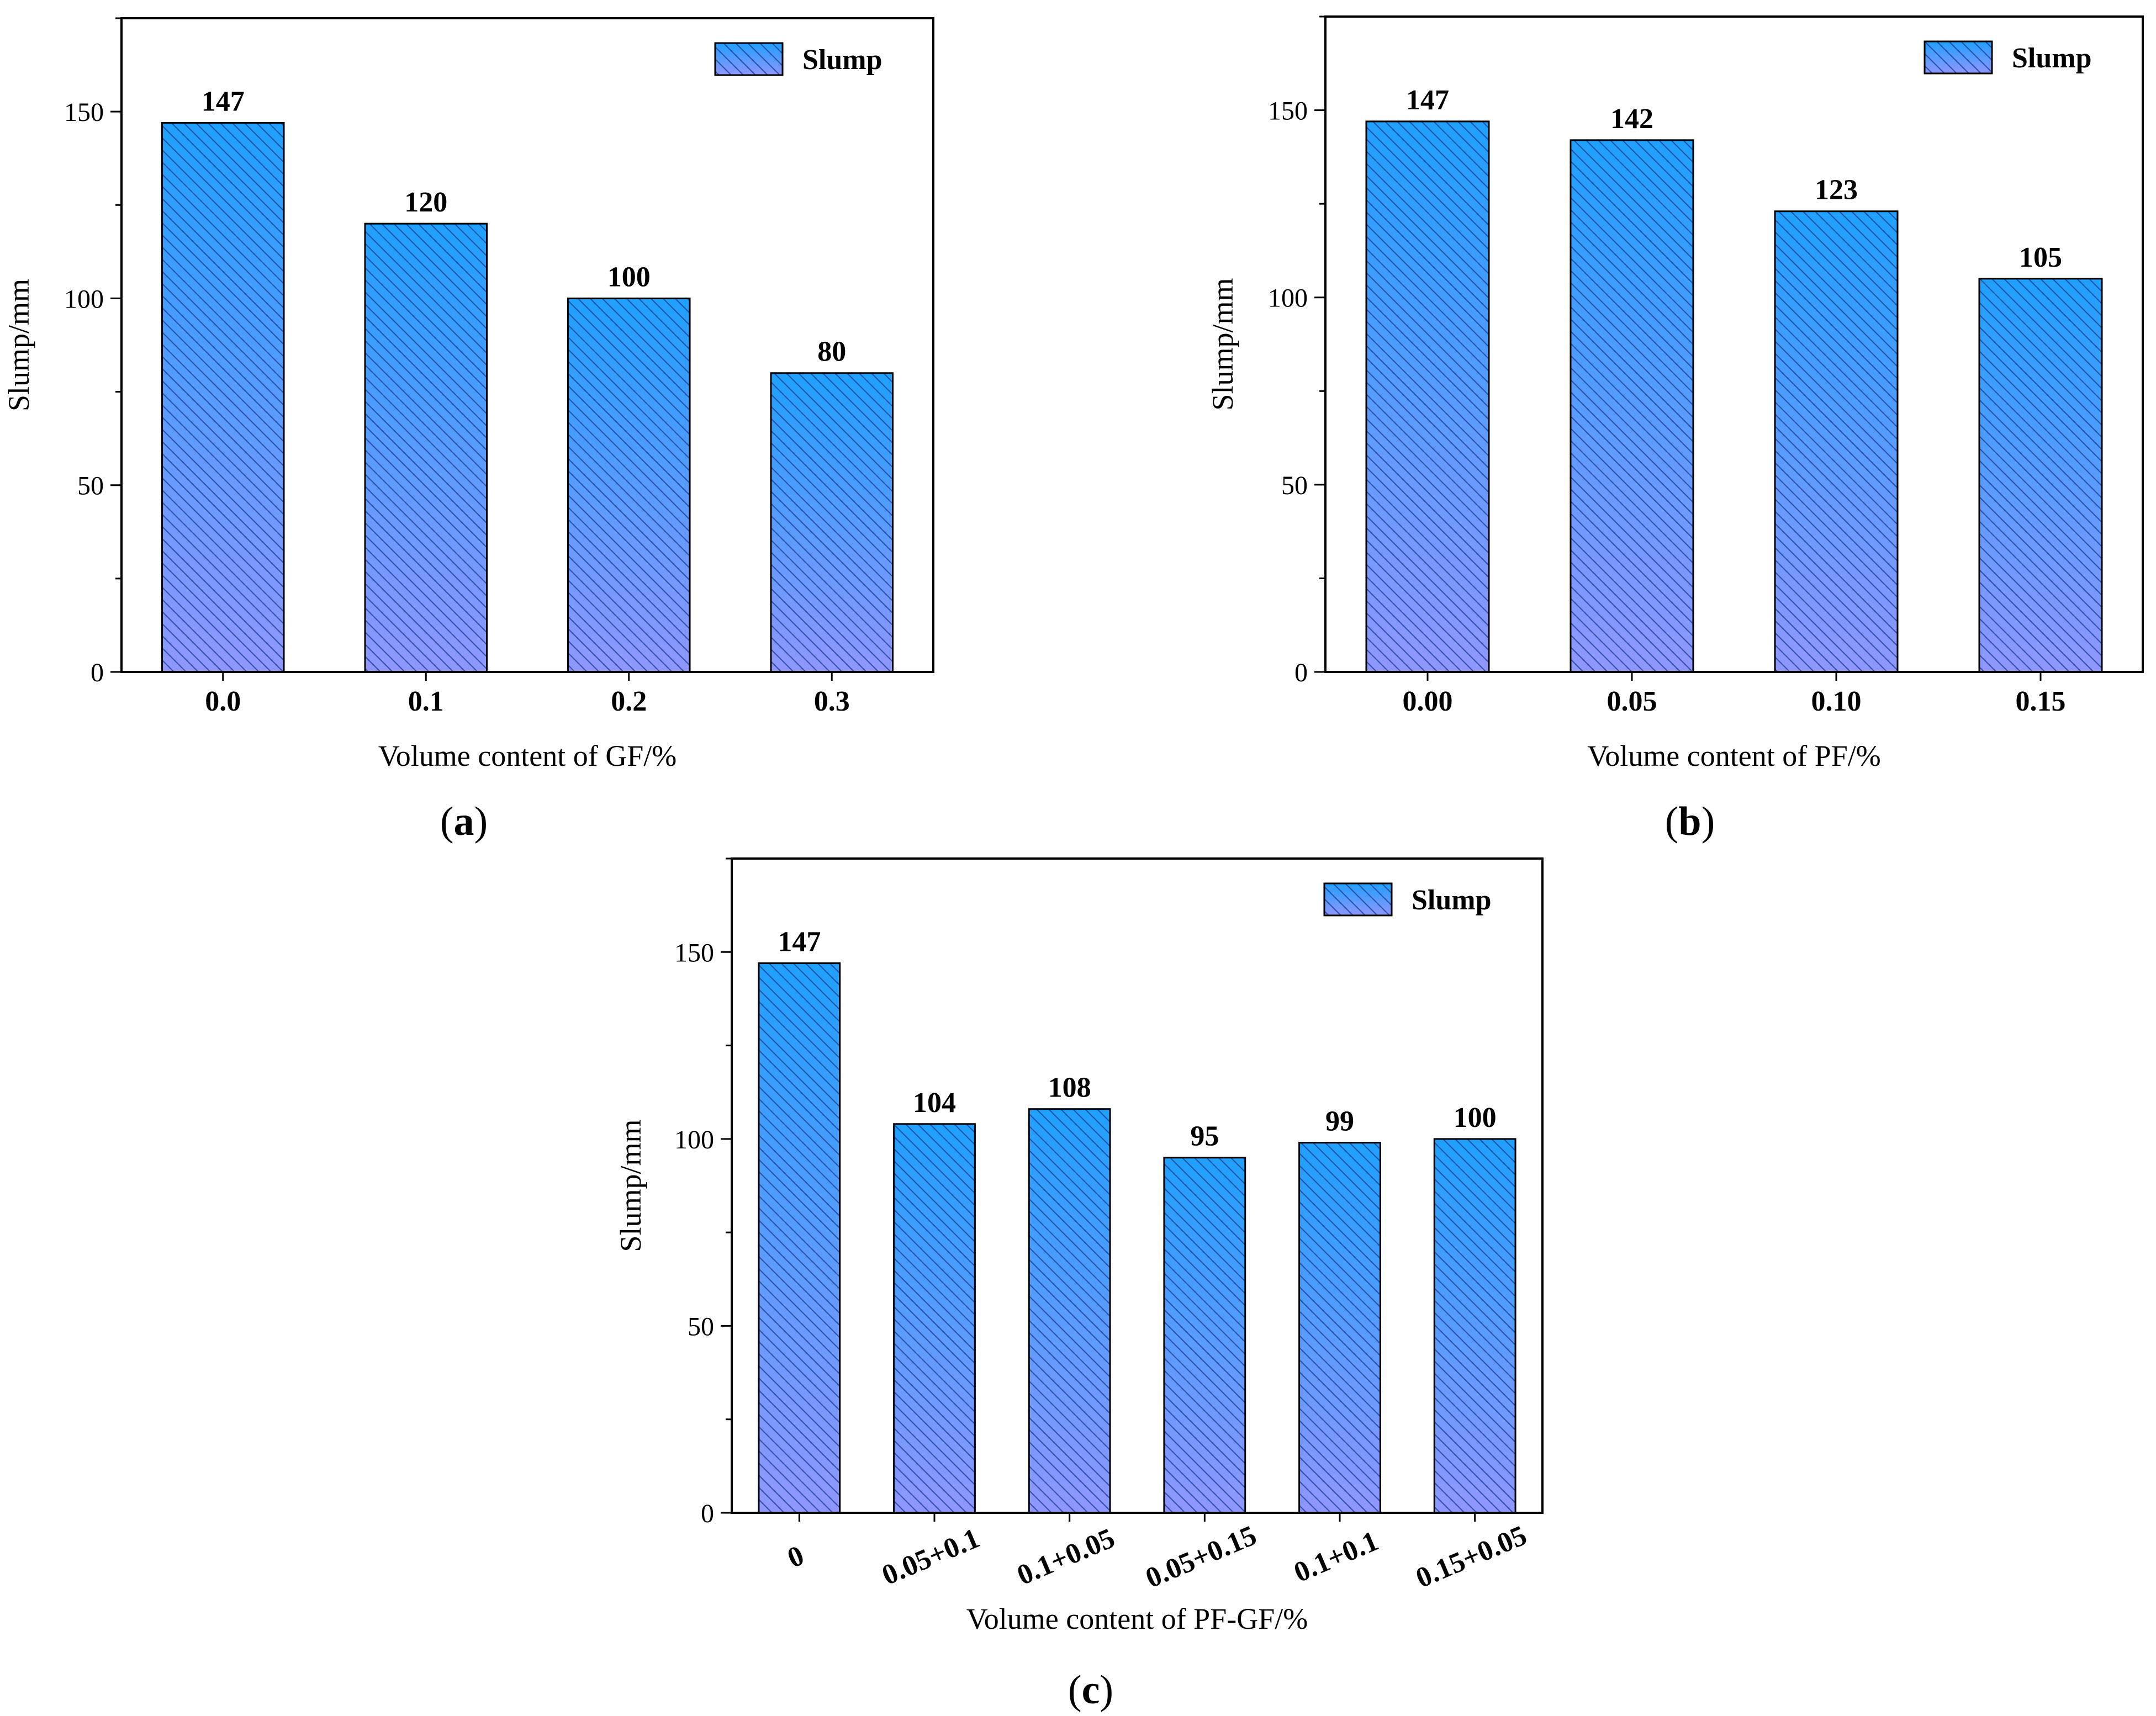 The width and height of the screenshot is (2156, 1716). I want to click on data-label-c-5: 100, so click(1476, 1118).